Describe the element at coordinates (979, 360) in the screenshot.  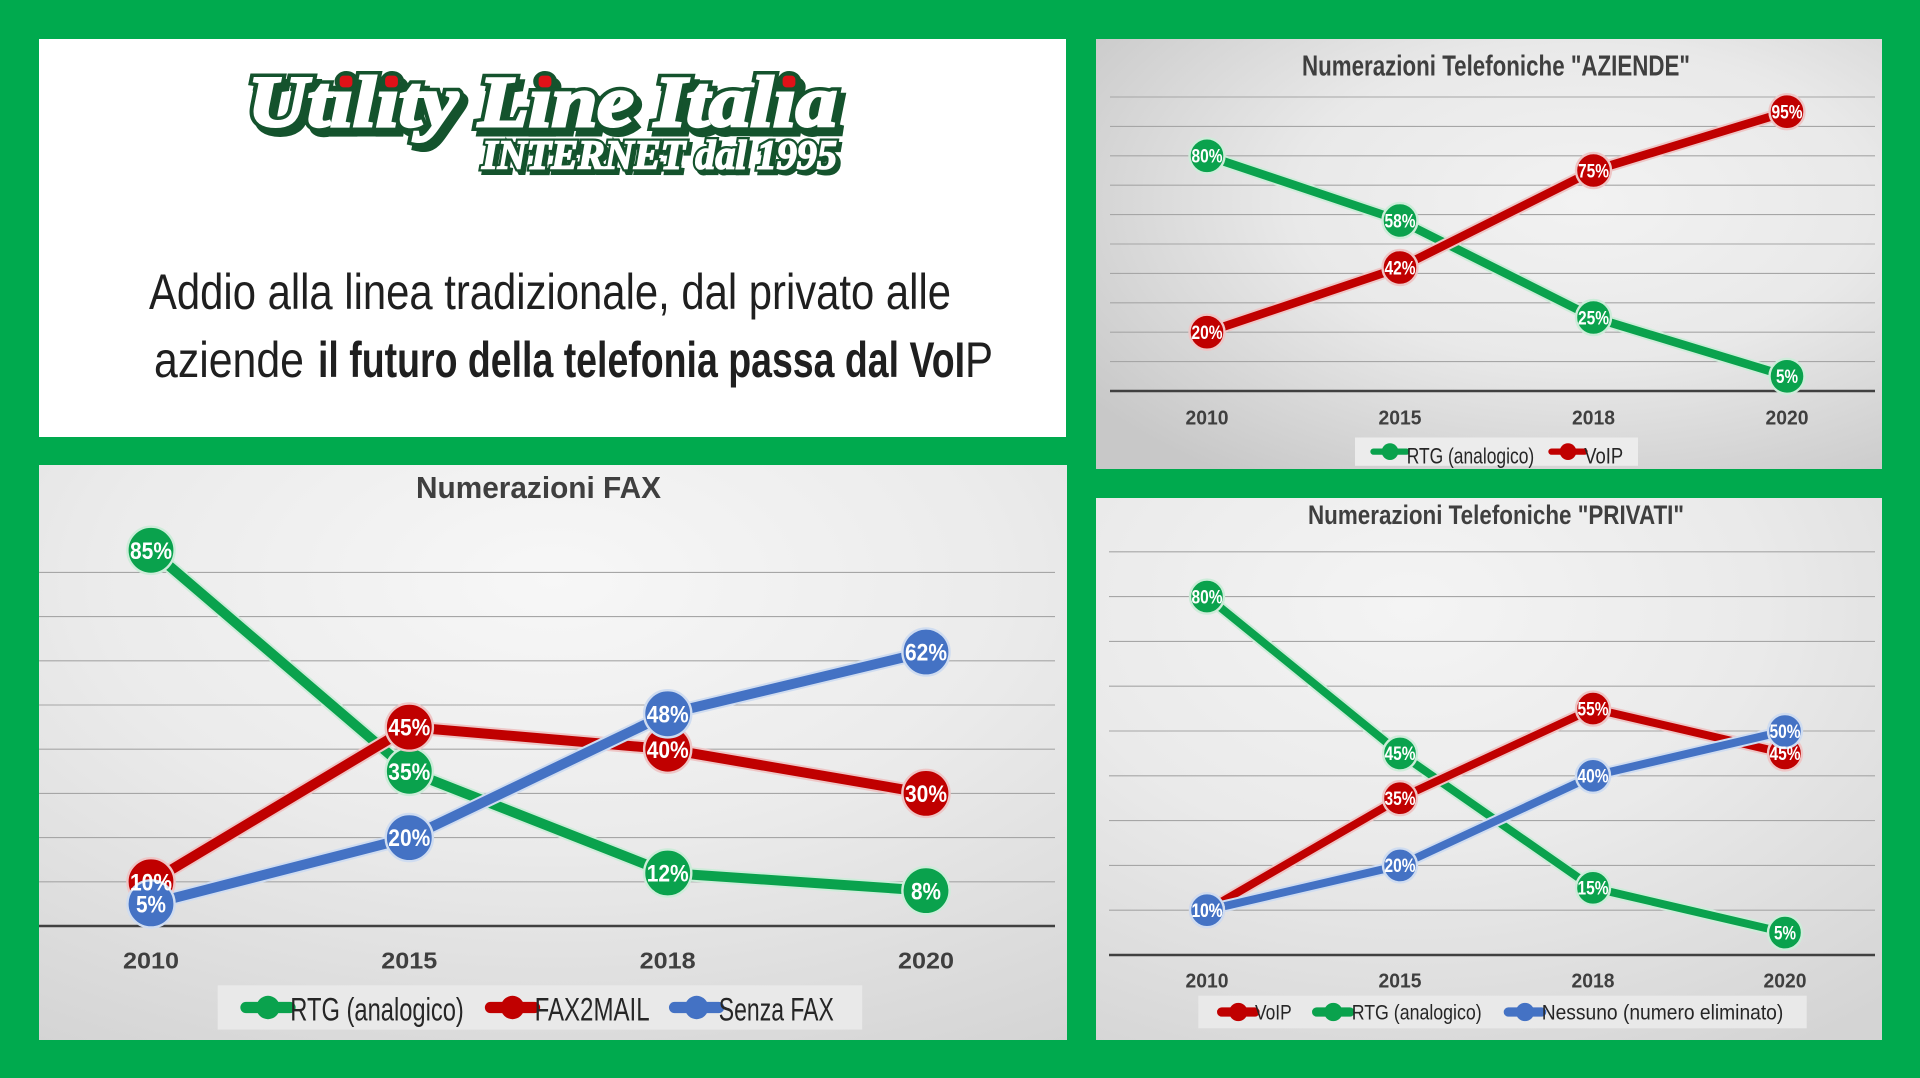
I see `svg-text: P` at that location.